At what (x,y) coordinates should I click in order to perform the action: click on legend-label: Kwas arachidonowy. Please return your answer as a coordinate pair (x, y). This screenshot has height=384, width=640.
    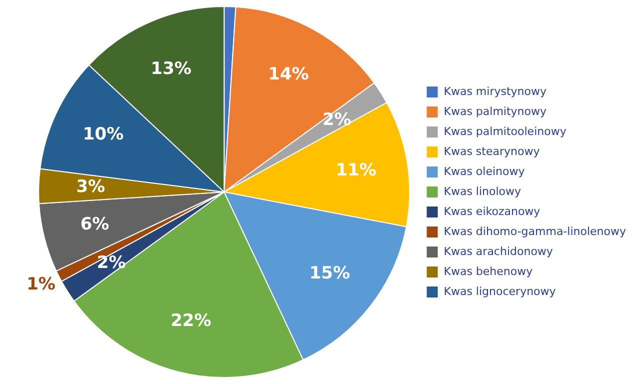
    Looking at the image, I should click on (499, 251).